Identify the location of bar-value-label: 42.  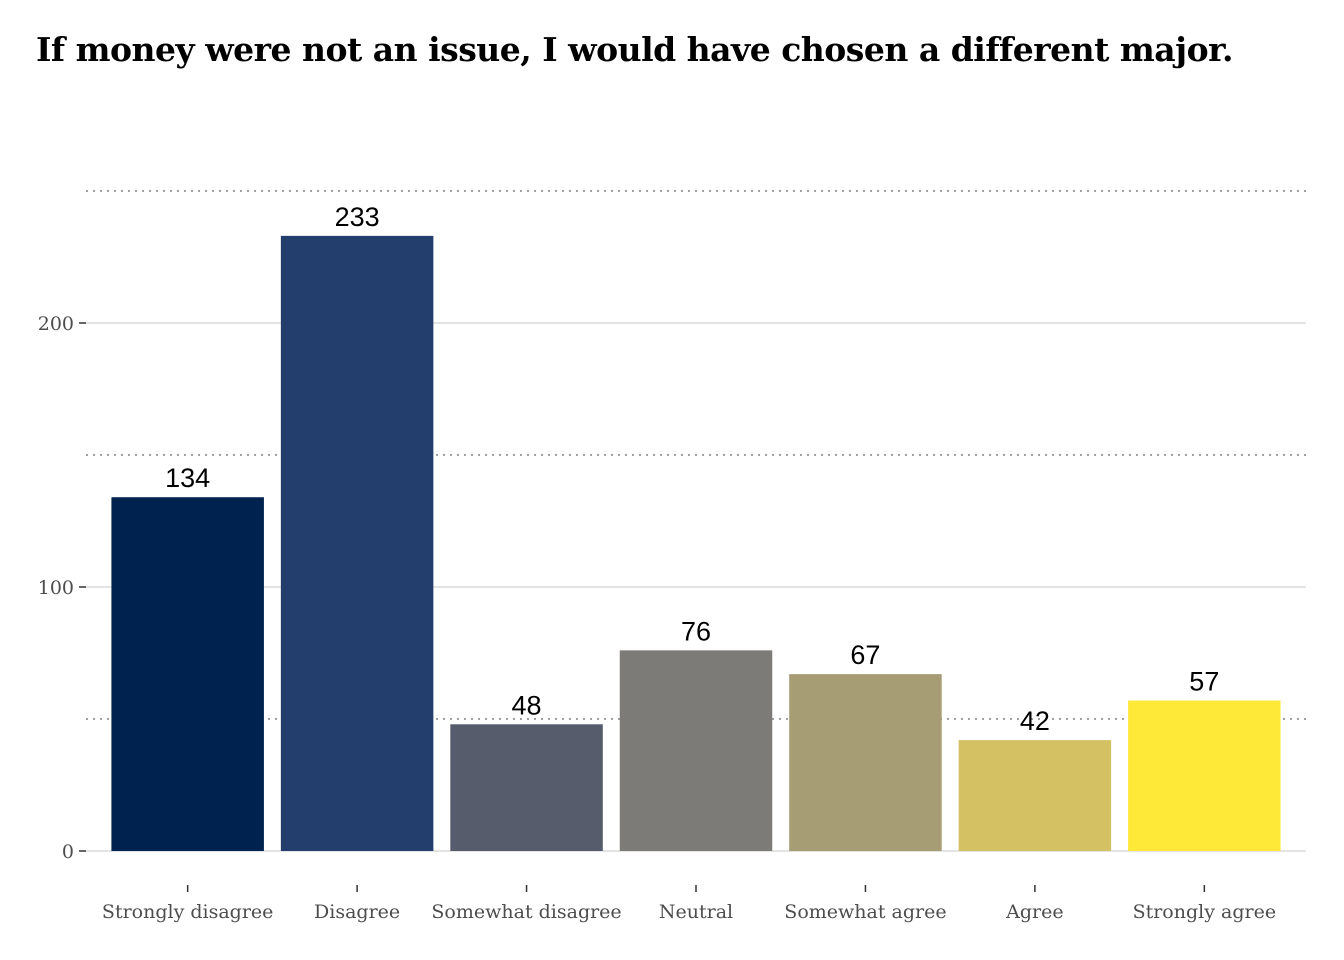
(1035, 721).